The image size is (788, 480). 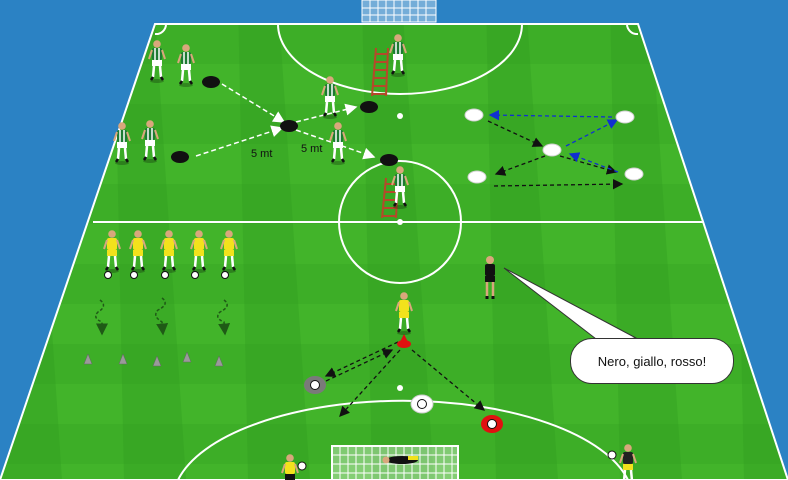 I want to click on black-cones, so click(x=284, y=121).